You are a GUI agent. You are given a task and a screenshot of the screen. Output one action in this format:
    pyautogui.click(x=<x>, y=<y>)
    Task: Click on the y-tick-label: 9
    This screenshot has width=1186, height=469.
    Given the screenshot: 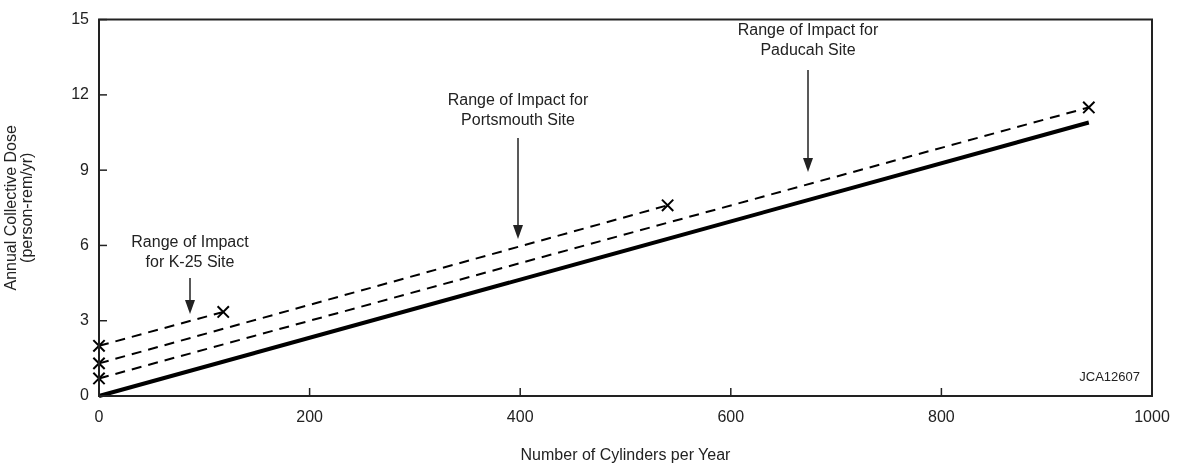 What is the action you would take?
    pyautogui.click(x=85, y=169)
    